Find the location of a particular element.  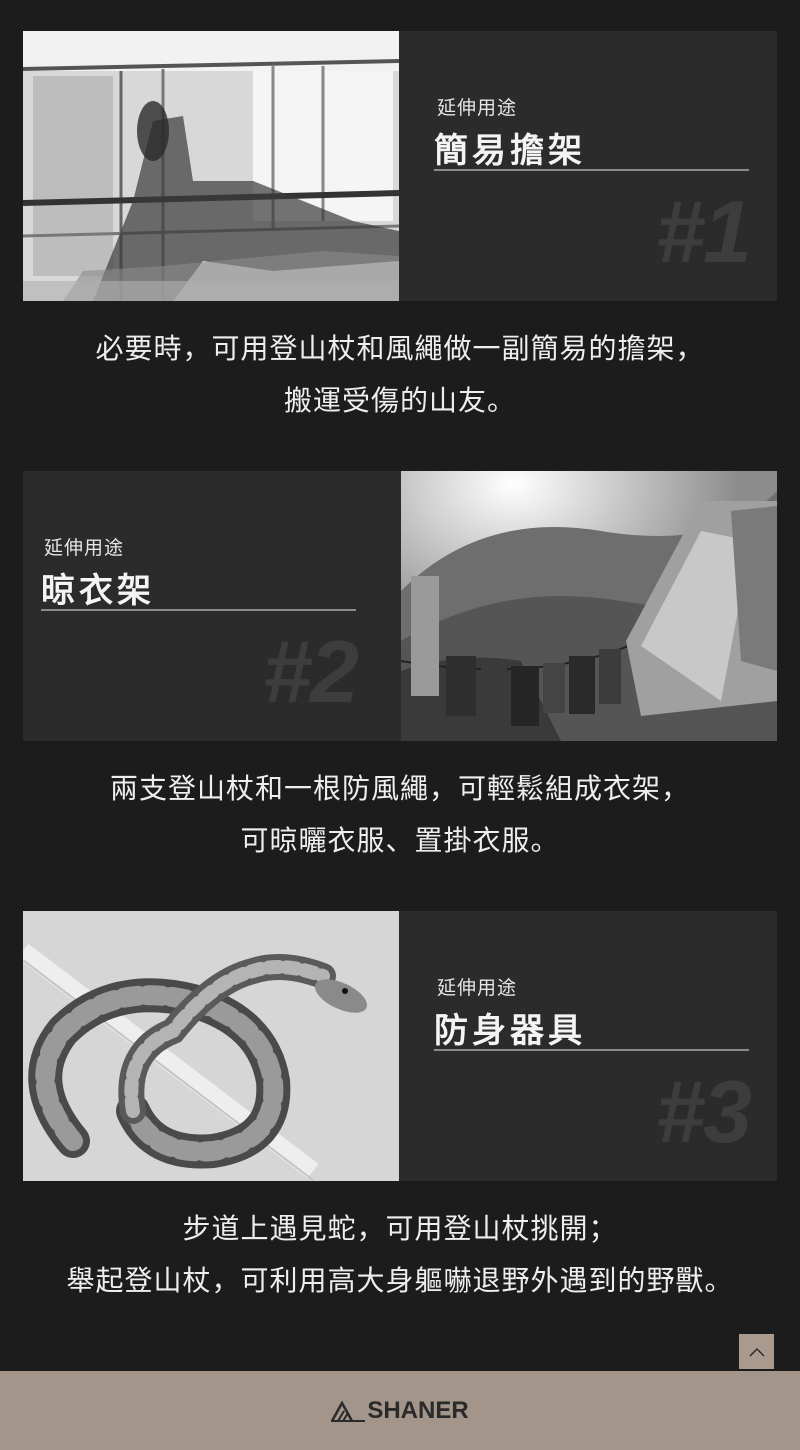

stretcher-photo is located at coordinates (211, 166).